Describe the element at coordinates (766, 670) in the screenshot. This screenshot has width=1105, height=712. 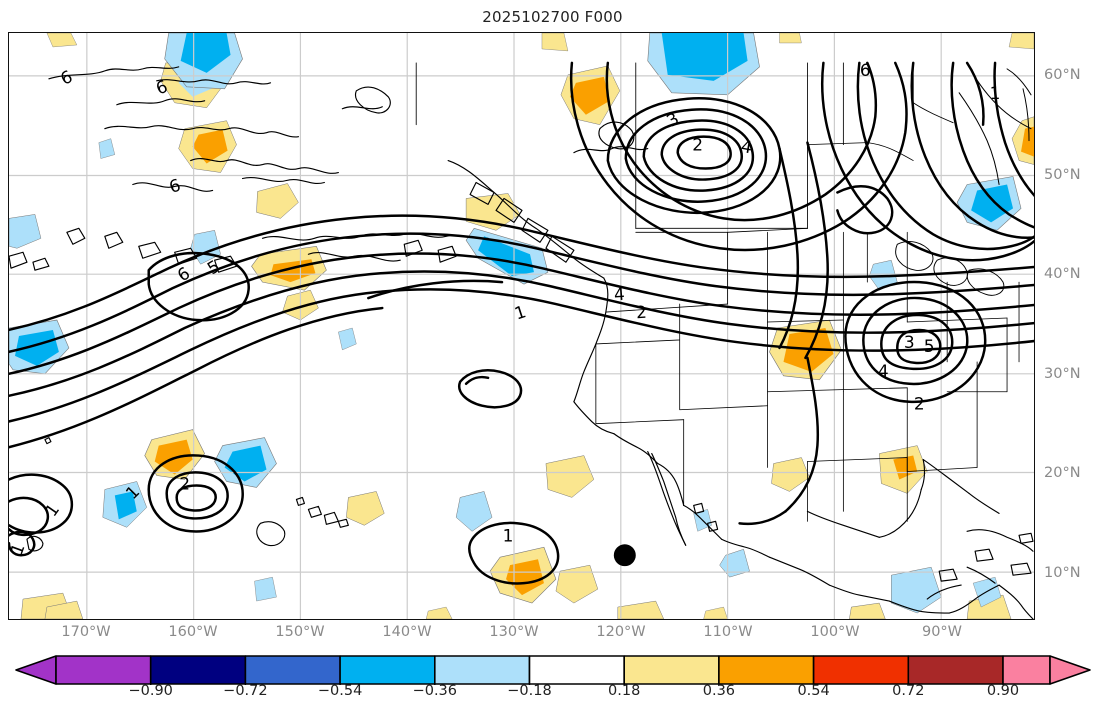
I see `cbar-seg-orange` at that location.